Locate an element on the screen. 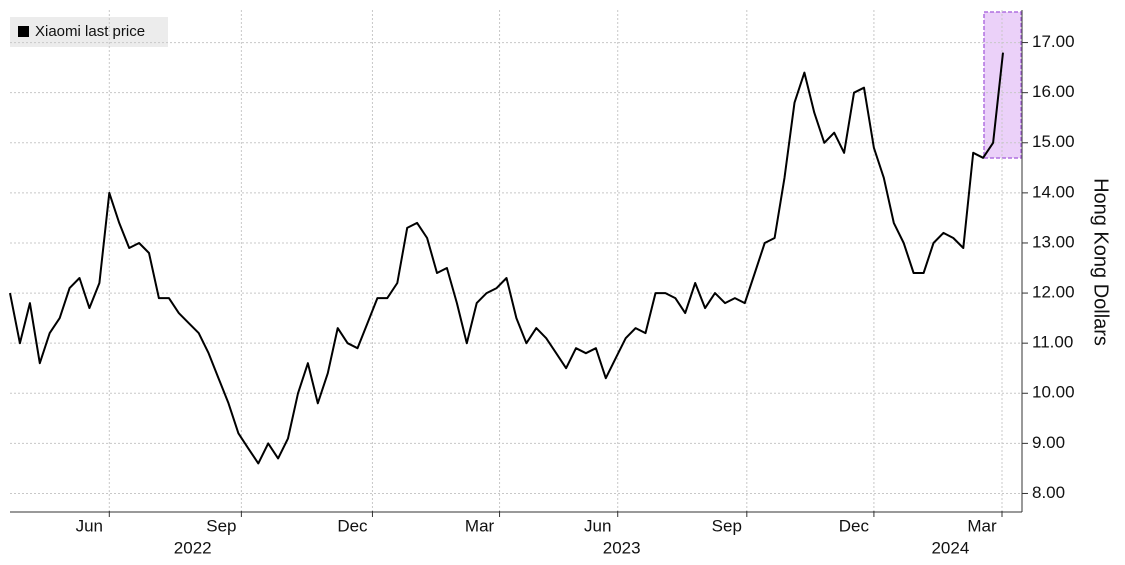 The width and height of the screenshot is (1125, 565). y-tick-label: 12.00 is located at coordinates (1053, 292).